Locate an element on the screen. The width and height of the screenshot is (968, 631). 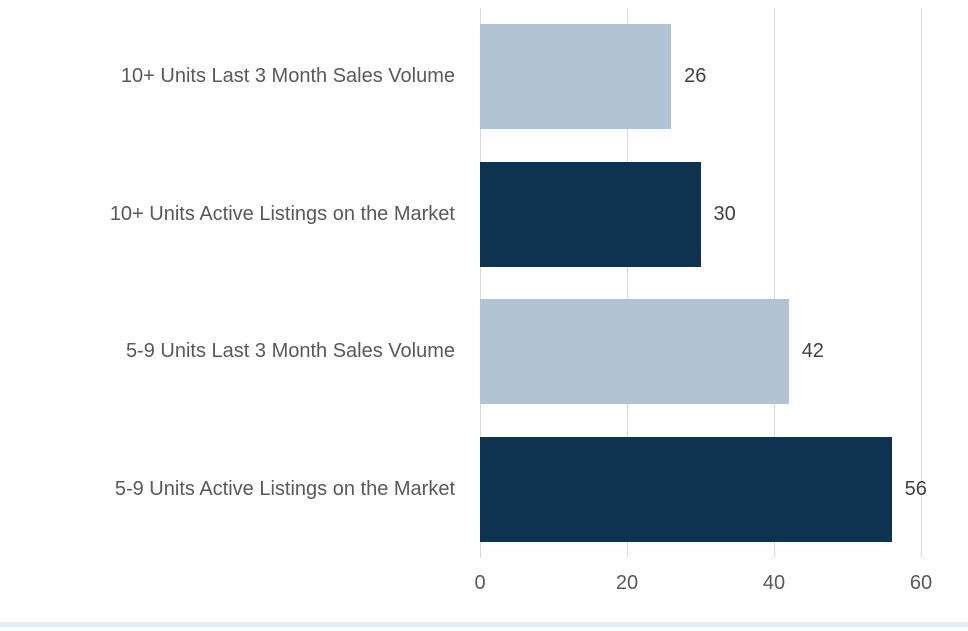
data-label: 30 is located at coordinates (724, 213).